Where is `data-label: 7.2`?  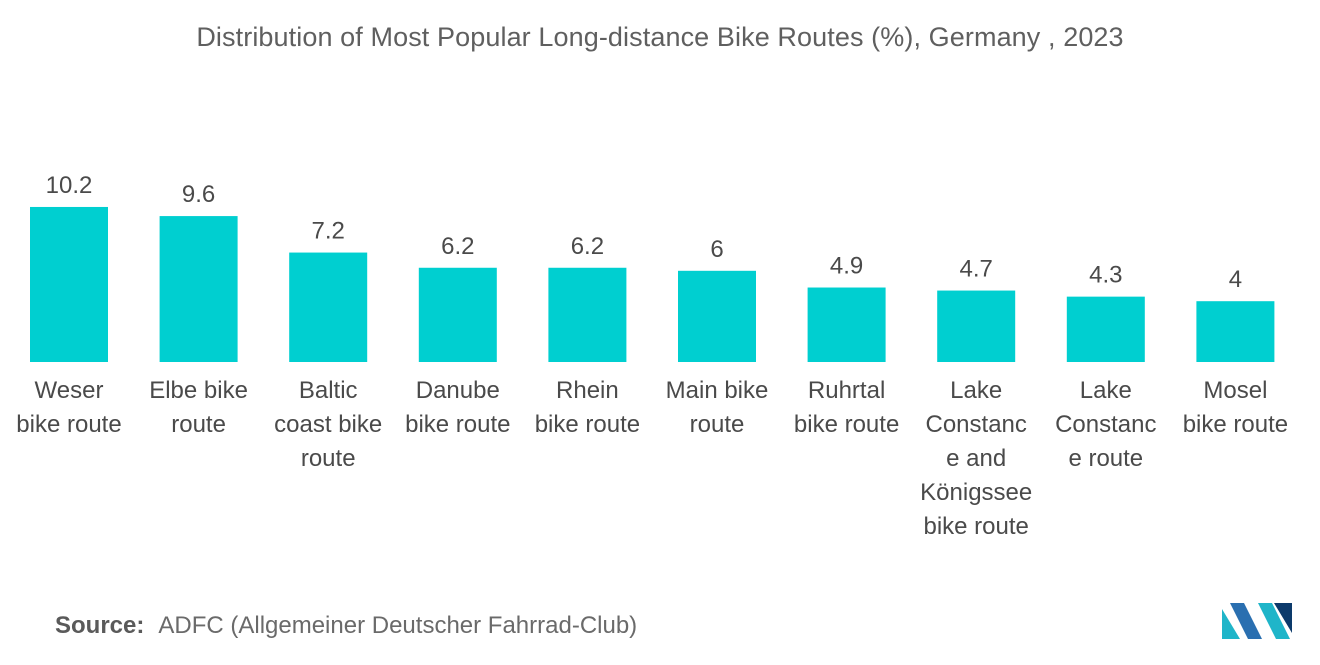 data-label: 7.2 is located at coordinates (328, 231).